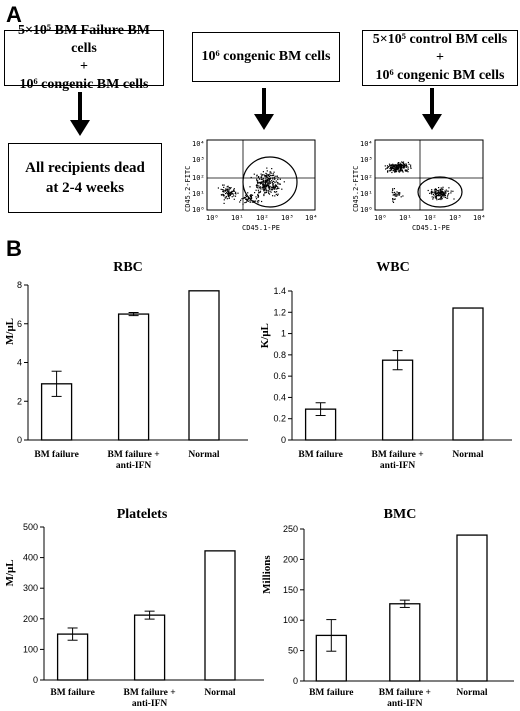 The image size is (520, 711). What do you see at coordinates (283, 334) in the screenshot?
I see `y-tick-label: 1` at bounding box center [283, 334].